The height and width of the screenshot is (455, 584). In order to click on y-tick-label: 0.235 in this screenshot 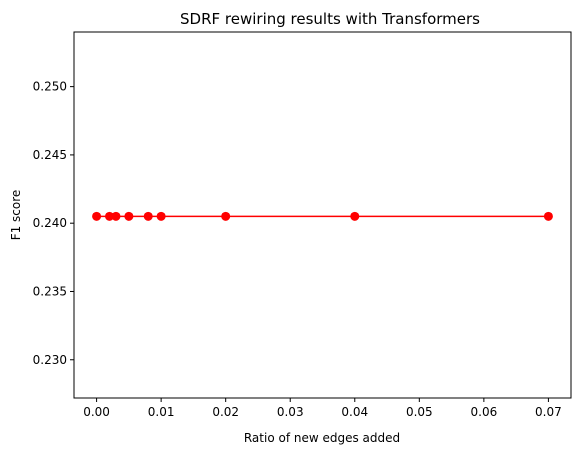, I will do `click(50, 291)`.